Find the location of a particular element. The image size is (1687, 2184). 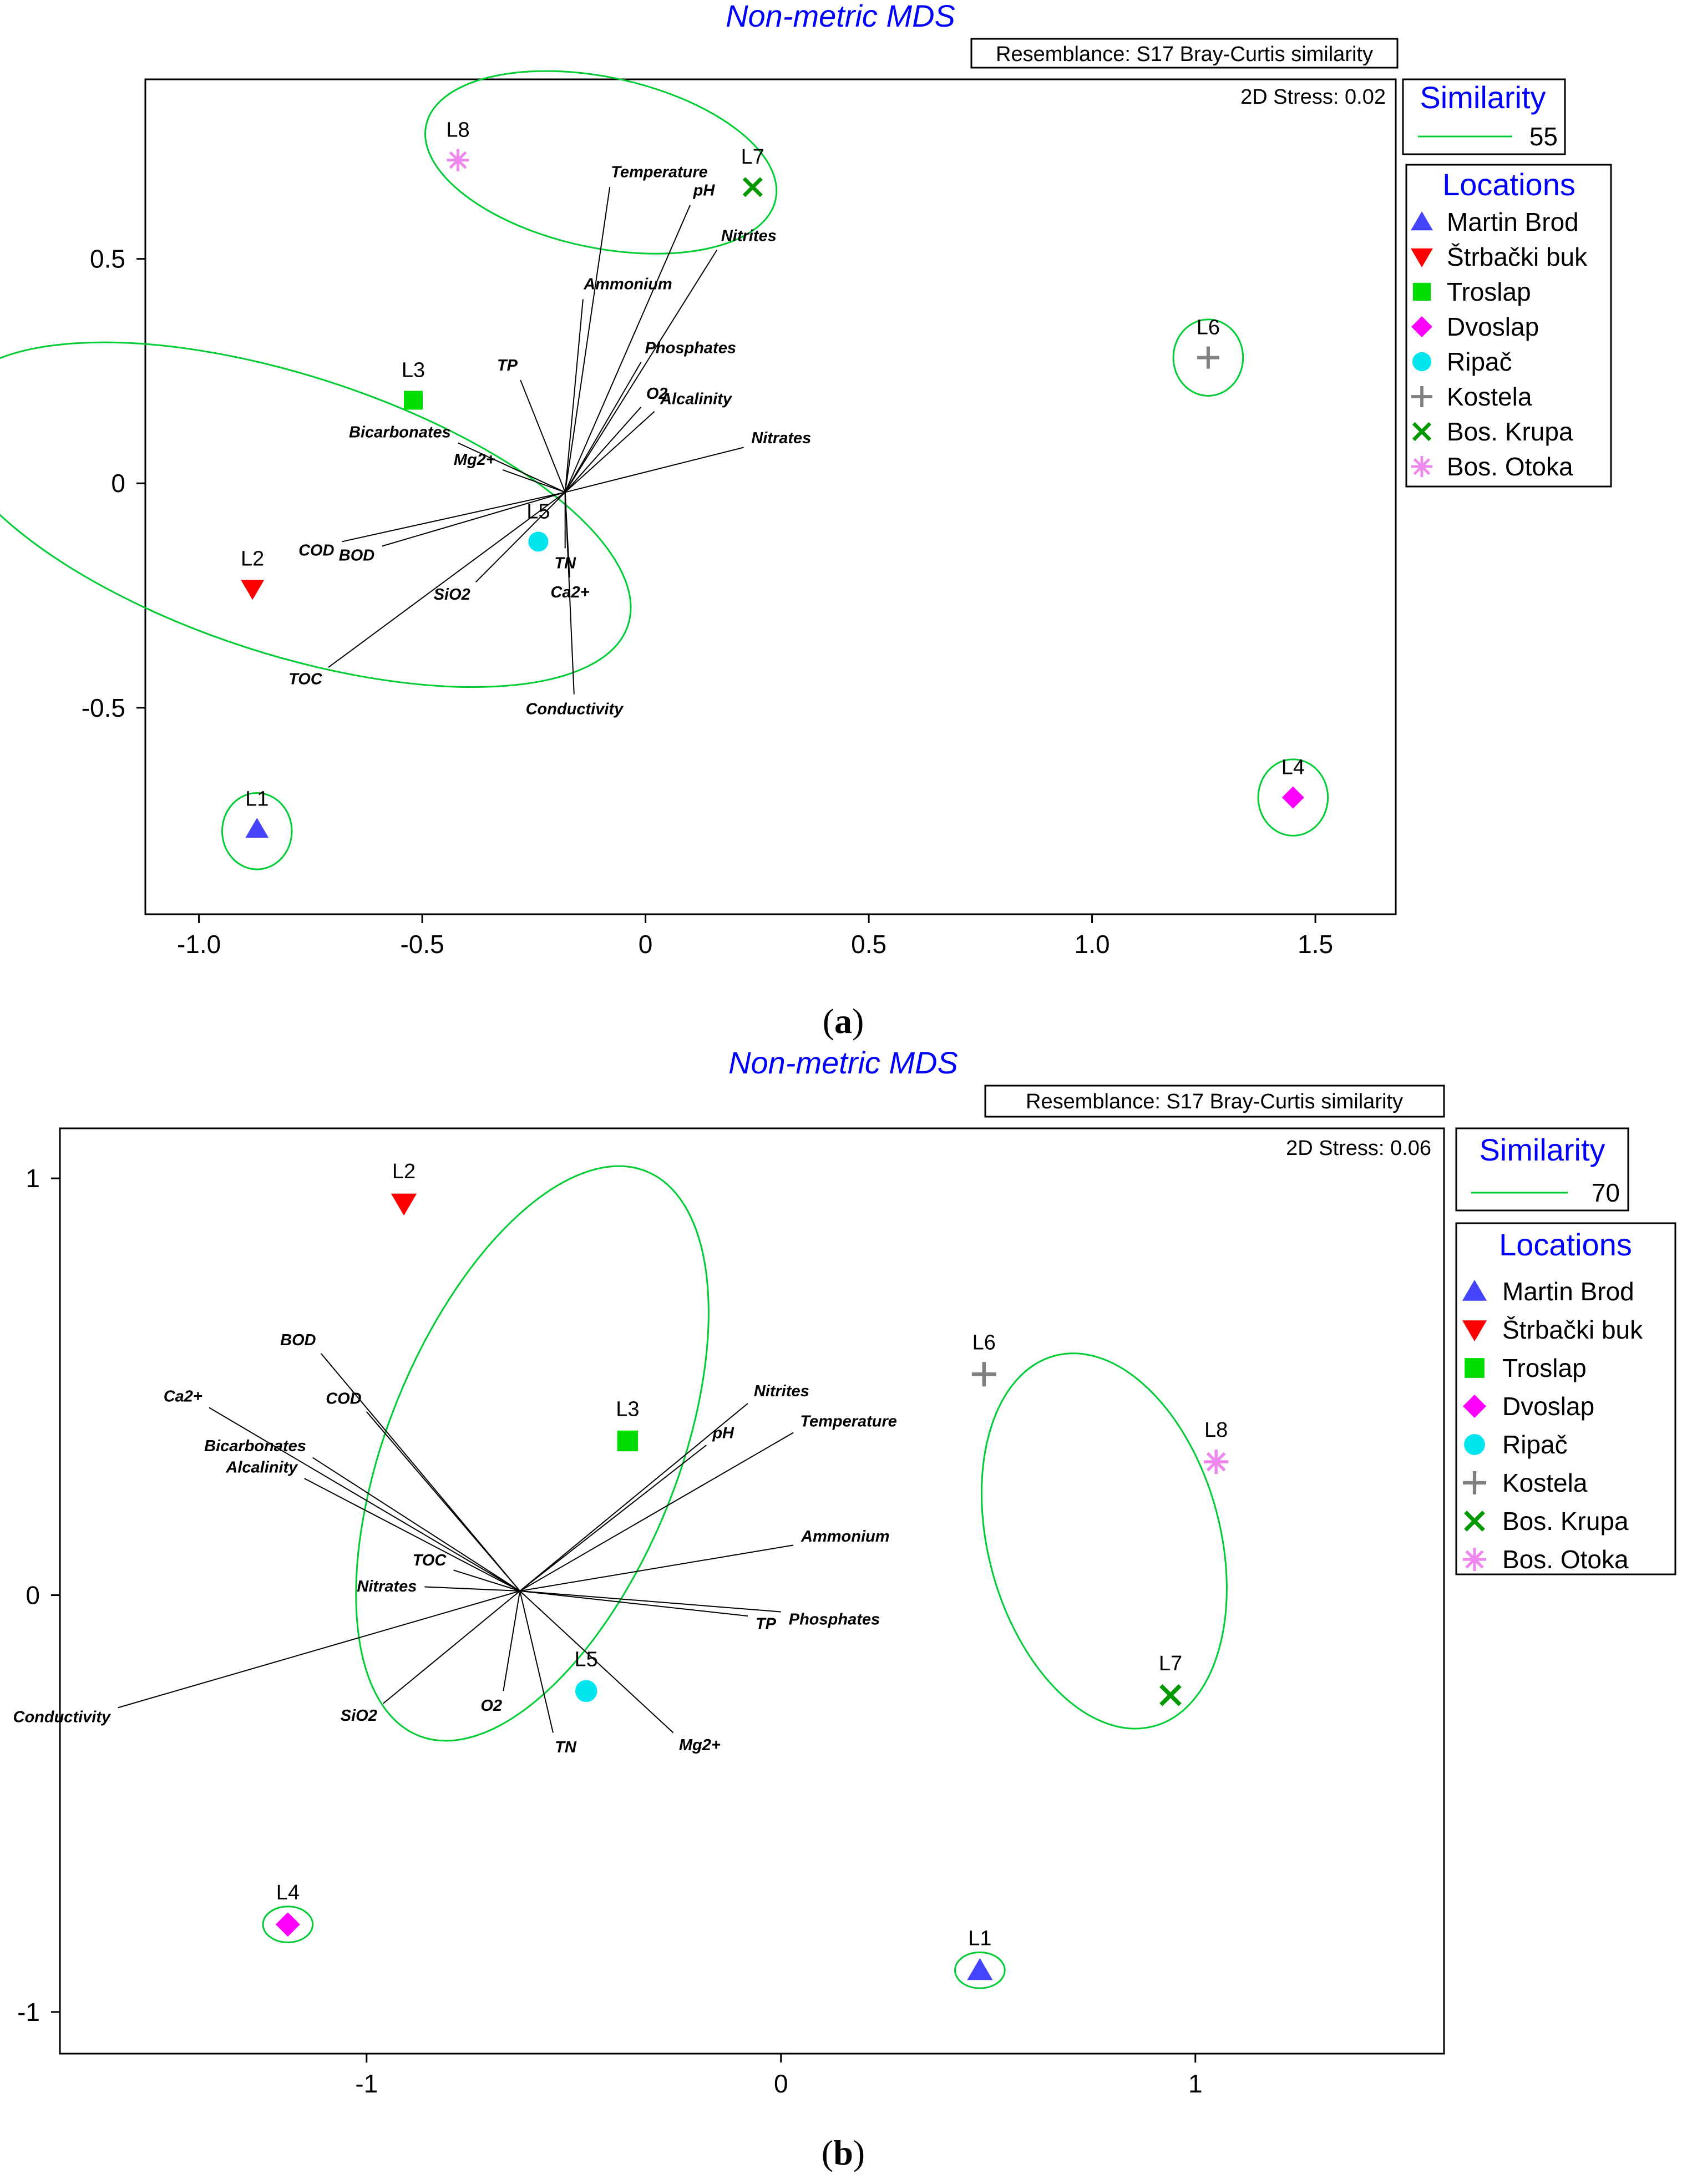

locations-legend is located at coordinates (1508, 326).